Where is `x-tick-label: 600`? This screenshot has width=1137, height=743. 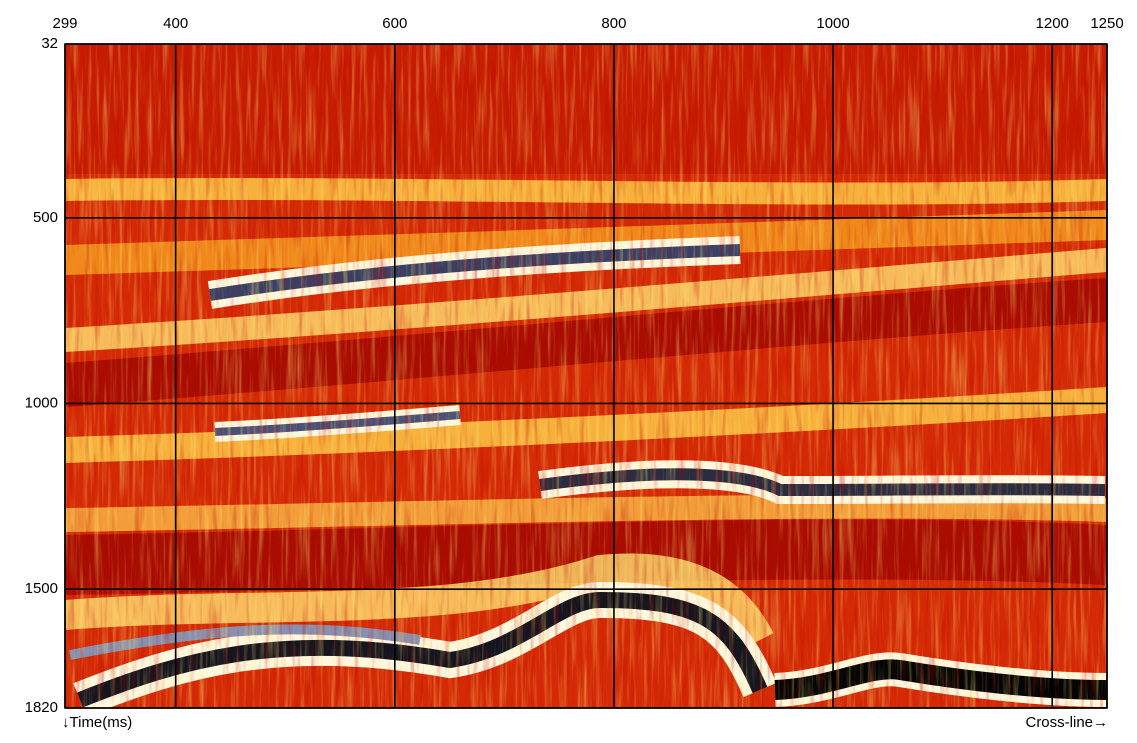
x-tick-label: 600 is located at coordinates (394, 23).